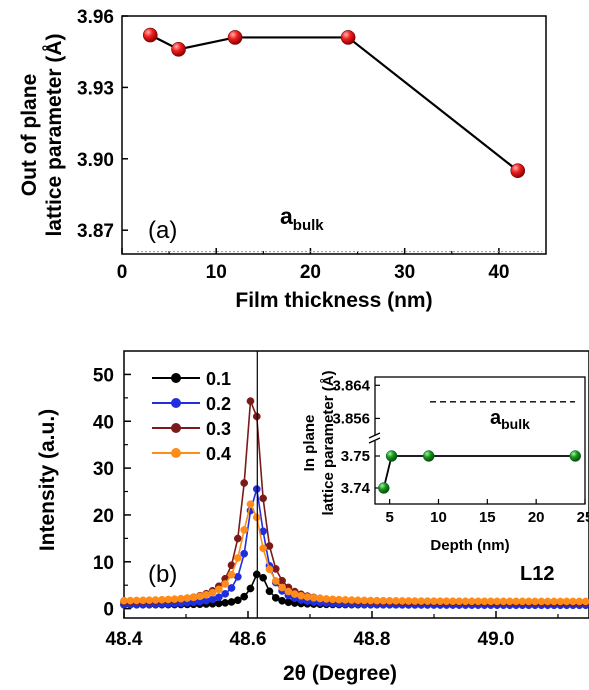 Image resolution: width=589 pixels, height=690 pixels. I want to click on panel-b-ytick-label: 40, so click(103, 422).